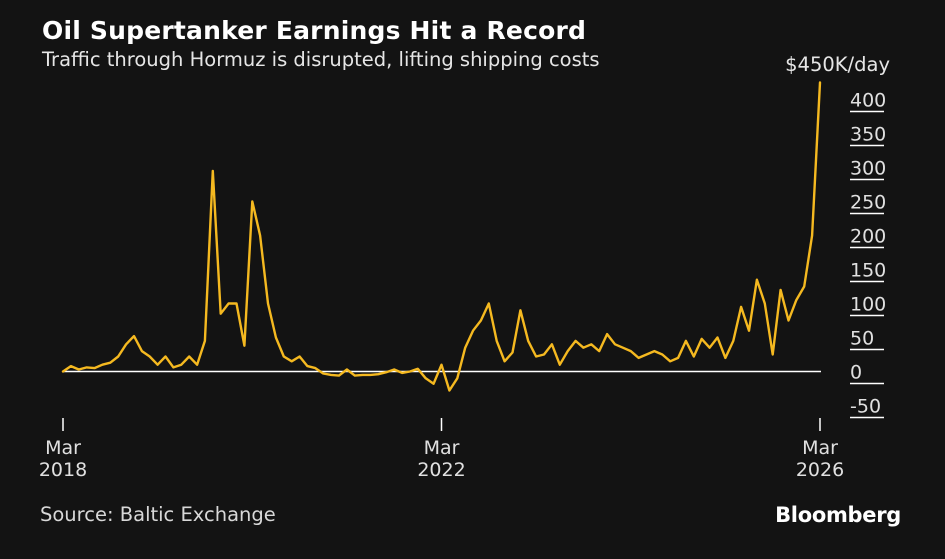 This screenshot has height=559, width=945. I want to click on bloomberg-logo: Bloomberg, so click(838, 515).